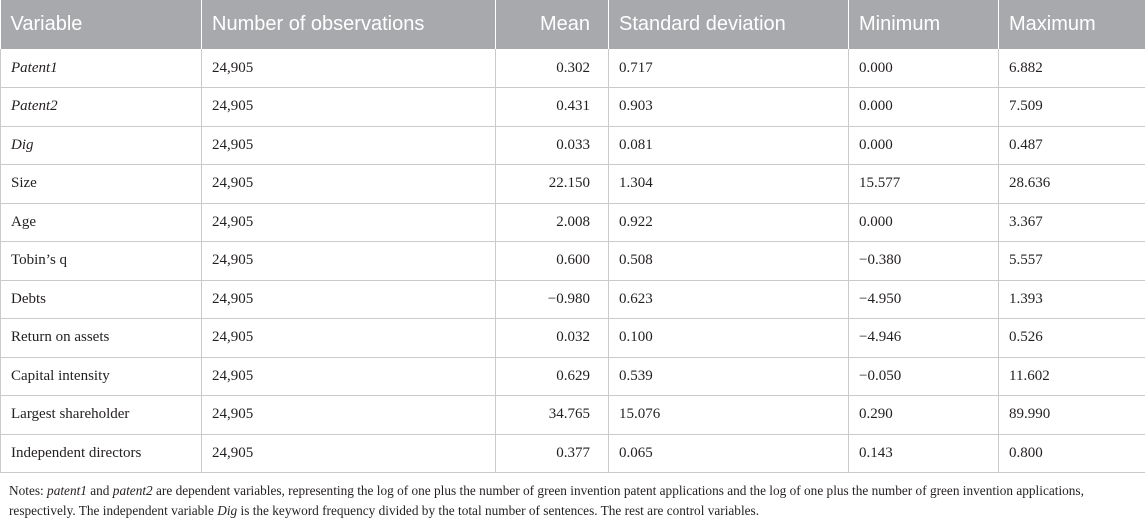 Image resolution: width=1145 pixels, height=521 pixels. I want to click on cell-variable: Patent1, so click(101, 68).